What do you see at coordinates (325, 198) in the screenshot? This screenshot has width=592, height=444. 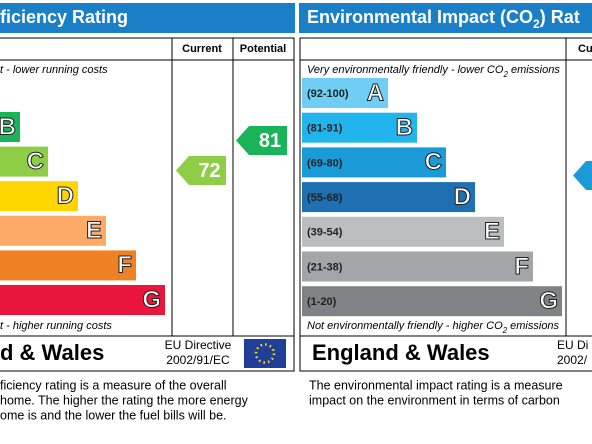 I see `band-range: (55-68)` at bounding box center [325, 198].